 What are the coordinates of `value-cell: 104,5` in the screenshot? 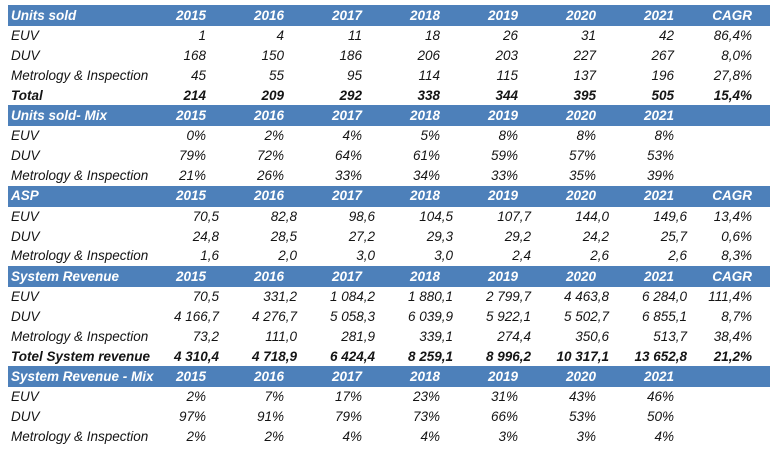 It's located at (436, 216).